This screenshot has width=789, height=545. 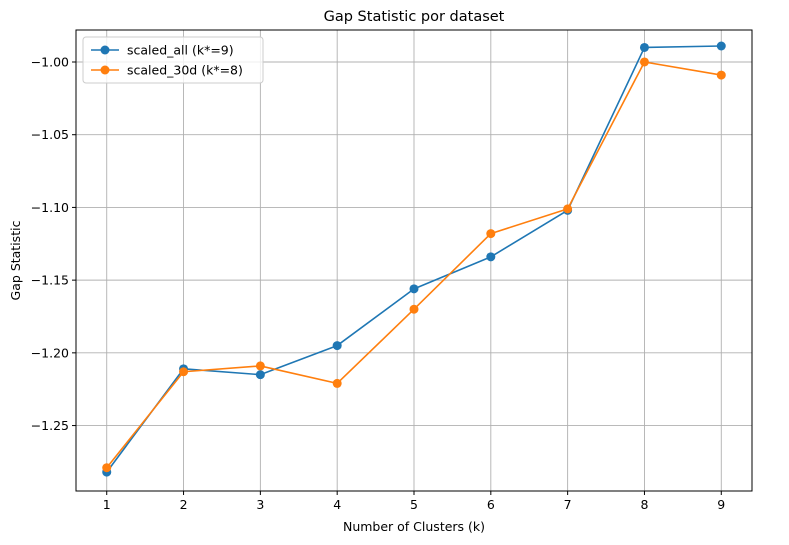 I want to click on y-axis-title: Gap Statistic, so click(x=15, y=260).